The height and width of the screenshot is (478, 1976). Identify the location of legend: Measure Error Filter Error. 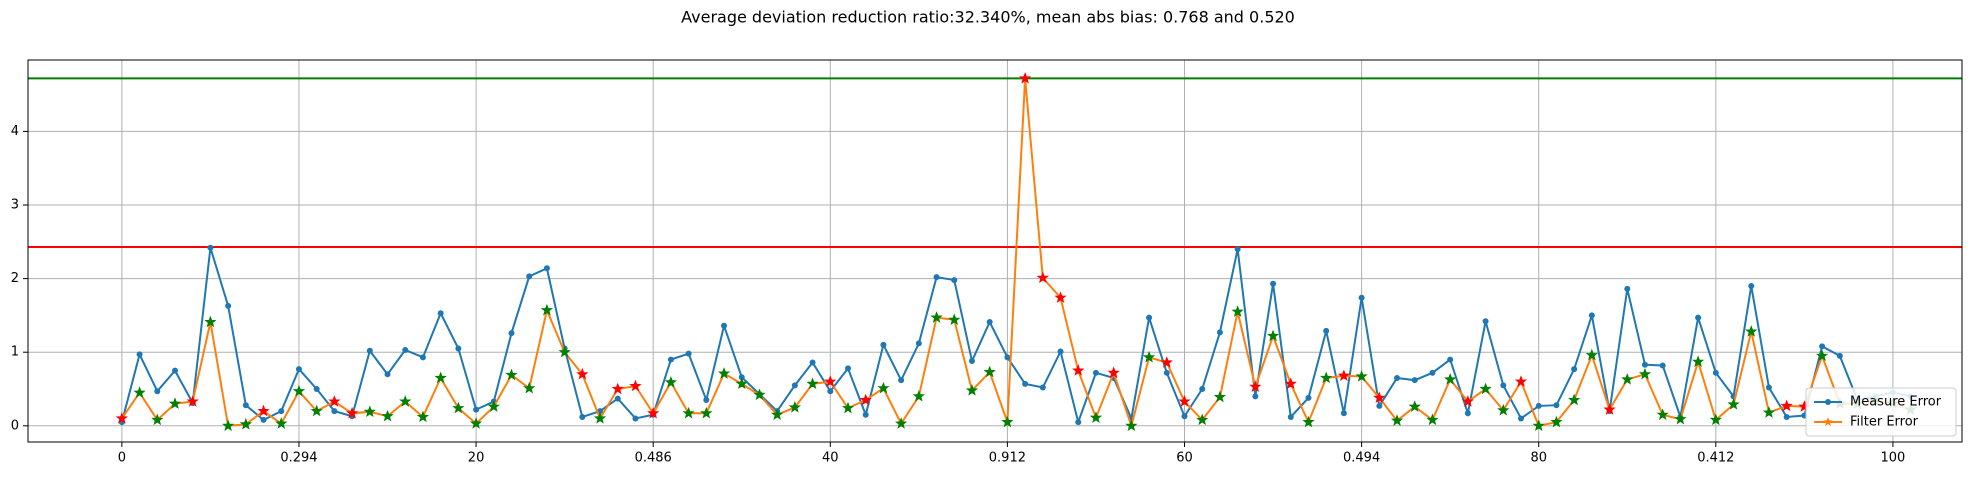
(1881, 412).